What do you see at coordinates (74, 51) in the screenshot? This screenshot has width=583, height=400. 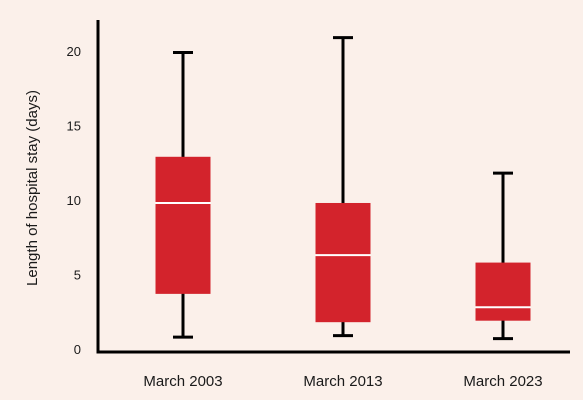 I see `y-tick-label: 20` at bounding box center [74, 51].